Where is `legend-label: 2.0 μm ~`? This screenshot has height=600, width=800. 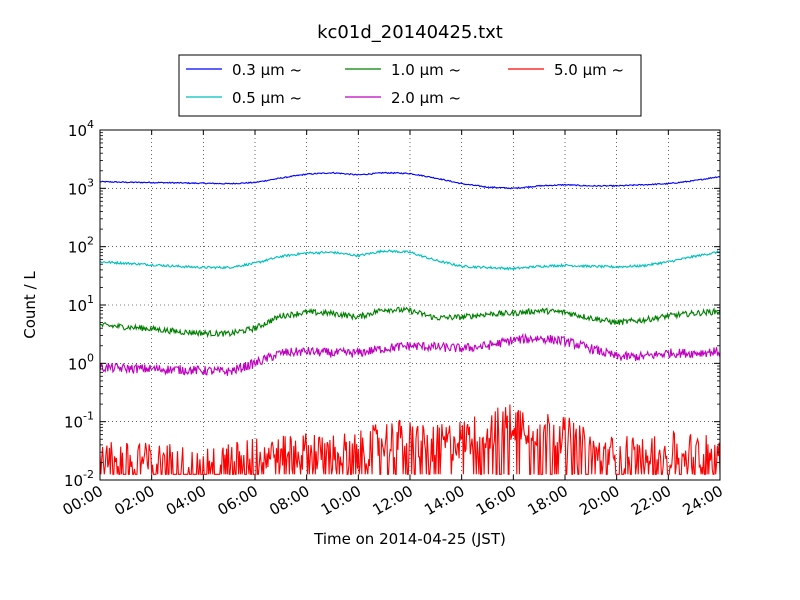
legend-label: 2.0 μm ~ is located at coordinates (426, 98).